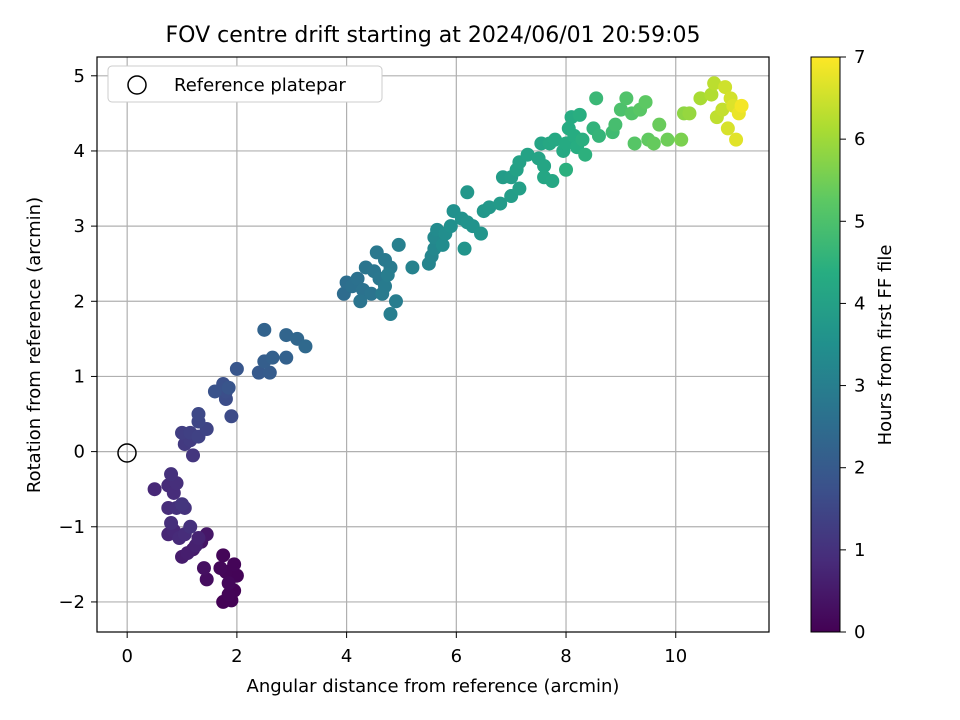 This screenshot has height=720, width=960. What do you see at coordinates (260, 85) in the screenshot?
I see `legend-label: Reference platepar` at bounding box center [260, 85].